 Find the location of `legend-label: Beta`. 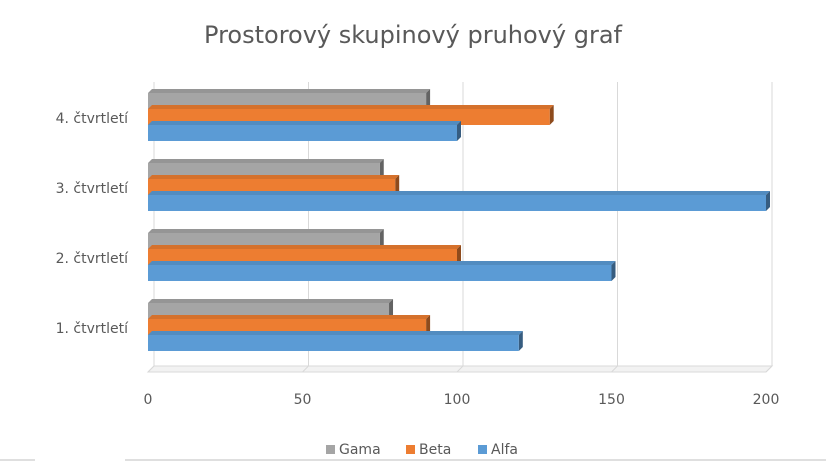

legend-label: Beta is located at coordinates (435, 450).